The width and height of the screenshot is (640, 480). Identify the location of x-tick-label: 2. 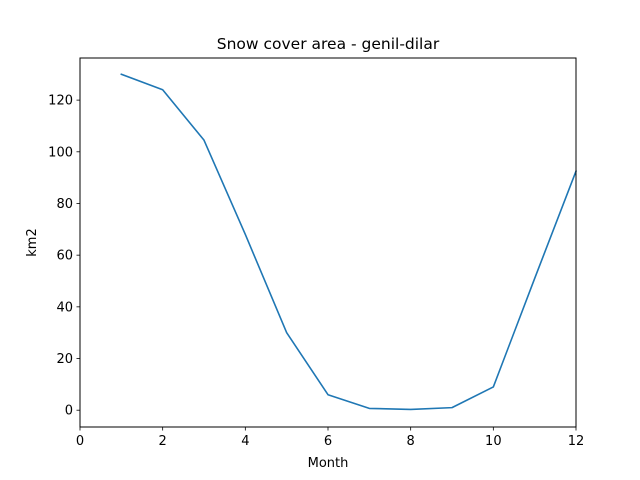
(163, 441).